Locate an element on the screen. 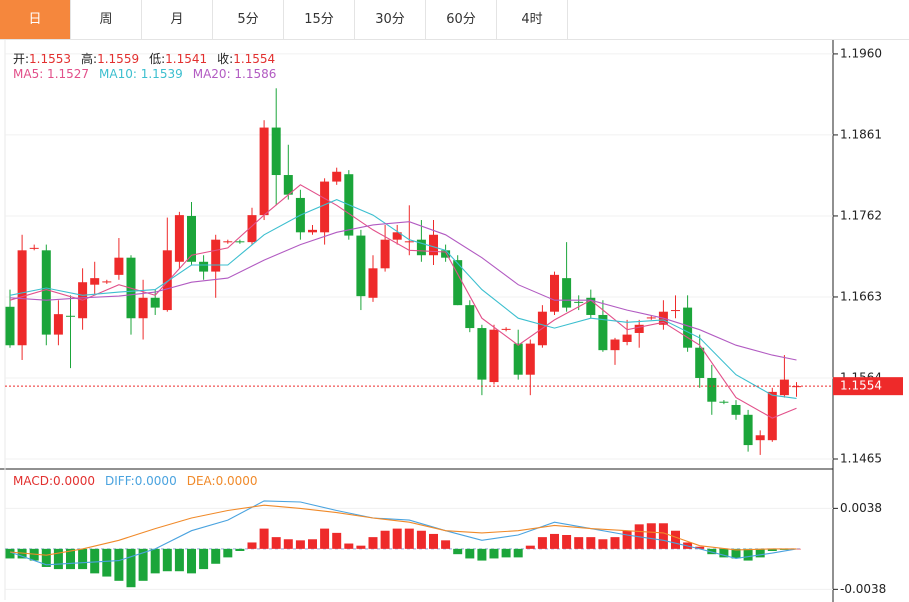 The height and width of the screenshot is (602, 909). period-tab: 30分 is located at coordinates (390, 19).